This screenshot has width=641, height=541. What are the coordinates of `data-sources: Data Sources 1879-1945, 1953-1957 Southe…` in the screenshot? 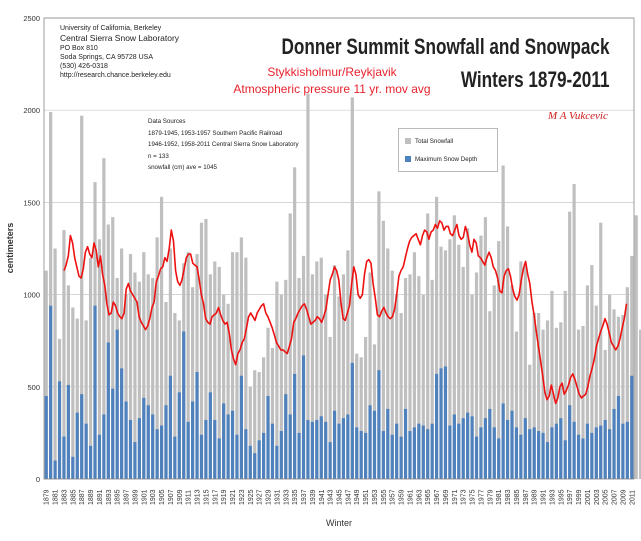 It's located at (223, 145).